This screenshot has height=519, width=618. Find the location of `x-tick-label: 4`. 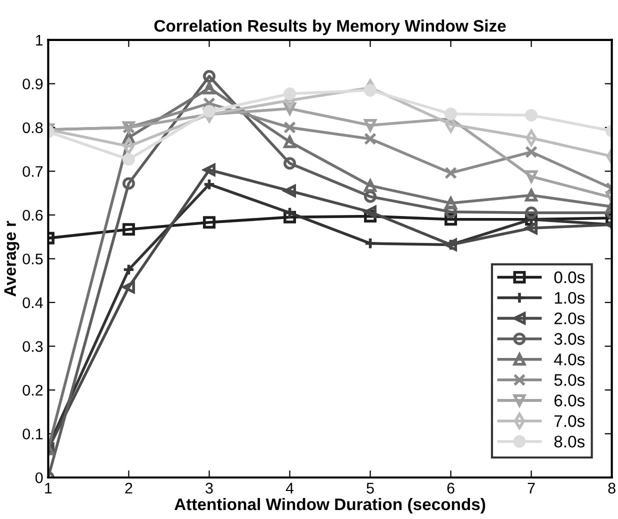

x-tick-label: 4 is located at coordinates (290, 488).